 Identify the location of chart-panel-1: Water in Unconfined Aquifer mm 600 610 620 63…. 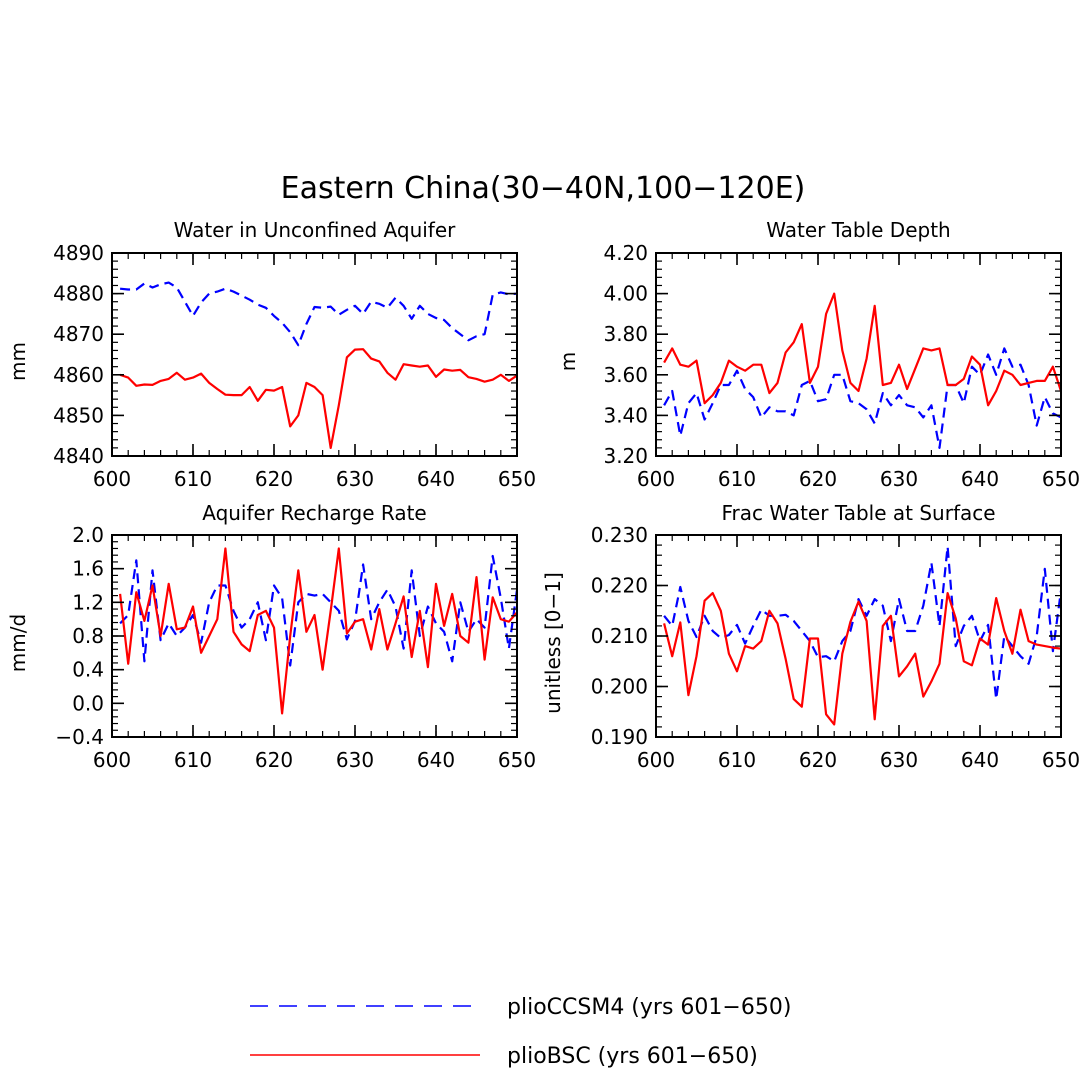
(271, 354).